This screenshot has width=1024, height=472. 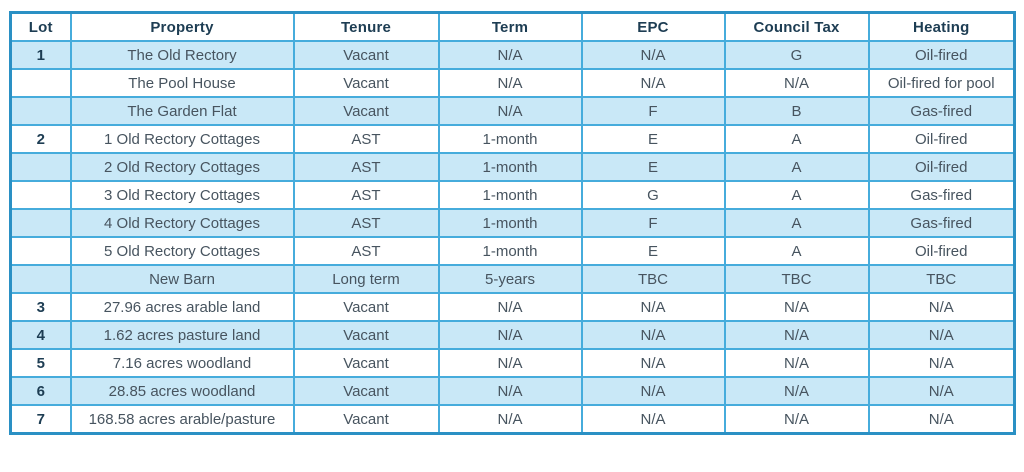 I want to click on cell-property: 2 Old Rectory Cottages, so click(x=182, y=167).